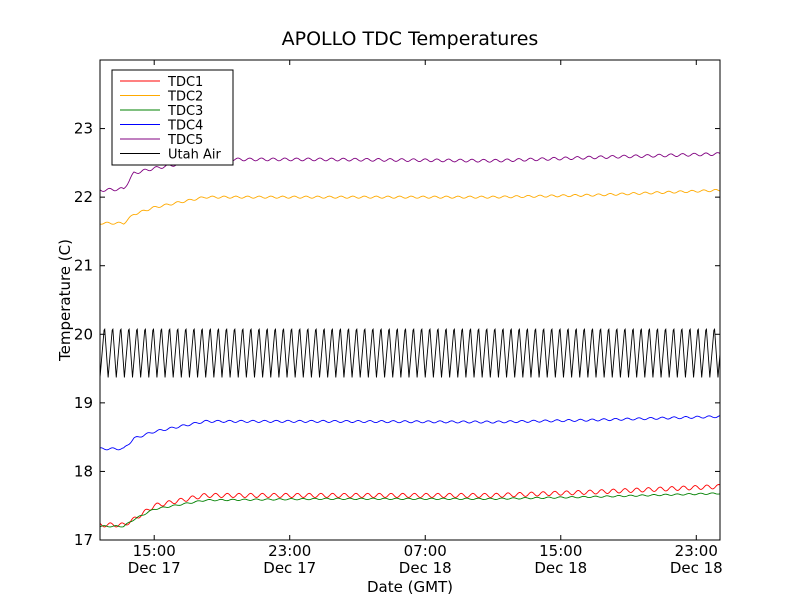 This screenshot has width=800, height=600. What do you see at coordinates (83, 334) in the screenshot?
I see `y-tick-label: 20` at bounding box center [83, 334].